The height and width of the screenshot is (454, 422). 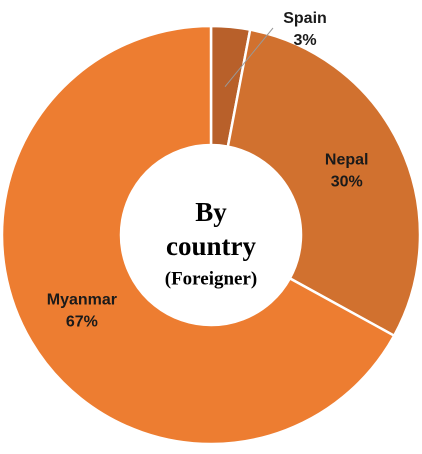 What do you see at coordinates (304, 40) in the screenshot?
I see `value-label: 3%` at bounding box center [304, 40].